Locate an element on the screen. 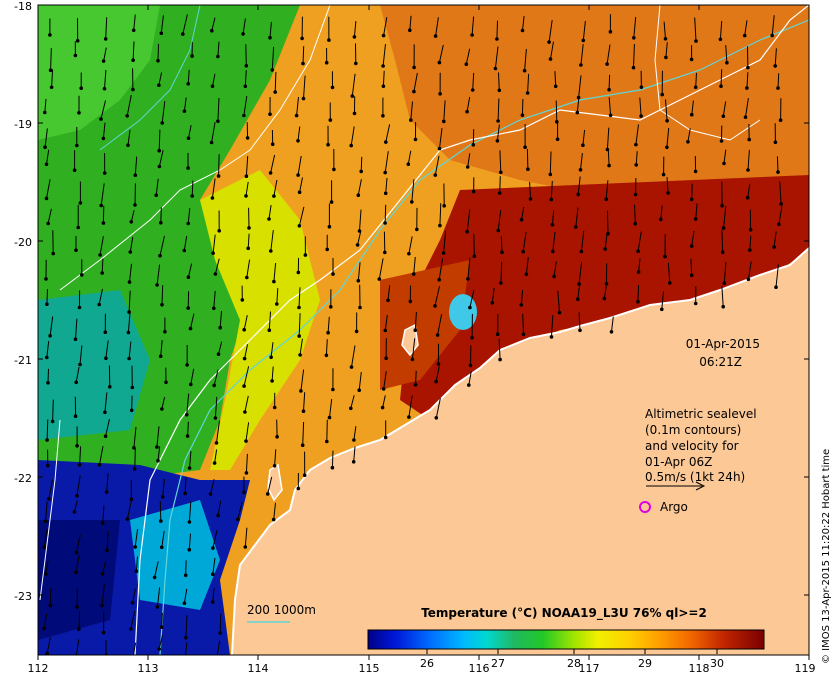 The width and height of the screenshot is (840, 680). colorbar-gradient is located at coordinates (566, 639).